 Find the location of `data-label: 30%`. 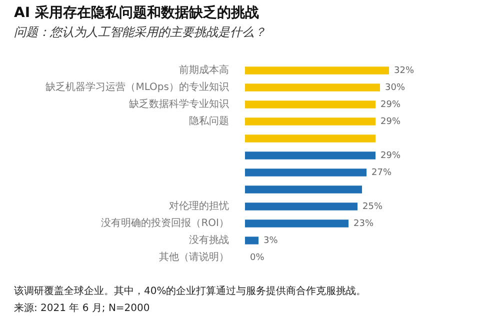

data-label: 30% is located at coordinates (395, 87).